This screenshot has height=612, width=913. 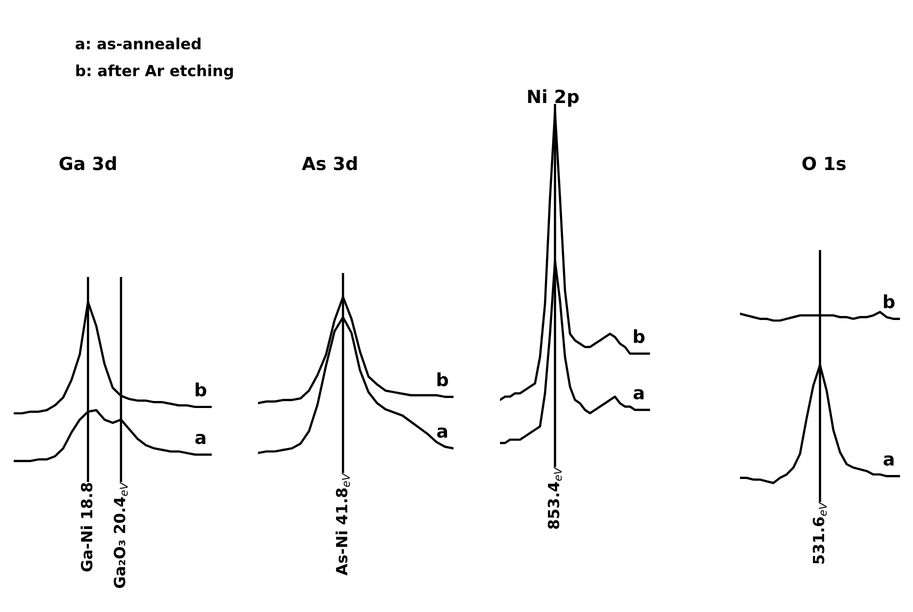 I want to click on text: Ga-Ni 18.8, so click(x=86, y=527).